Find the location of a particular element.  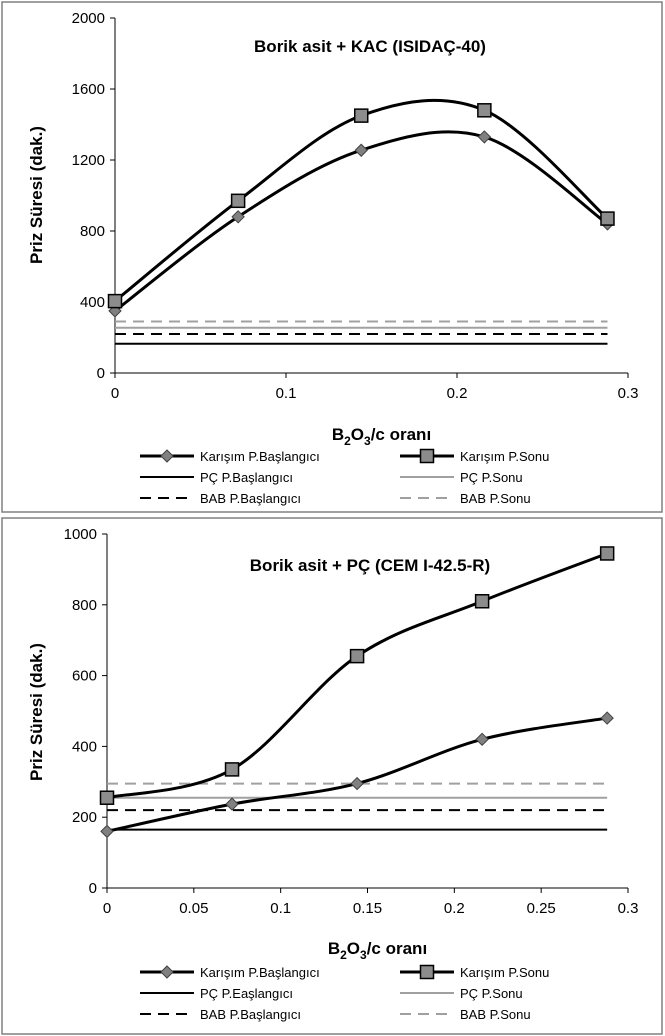

y-tick-label: 2000 is located at coordinates (88, 18).